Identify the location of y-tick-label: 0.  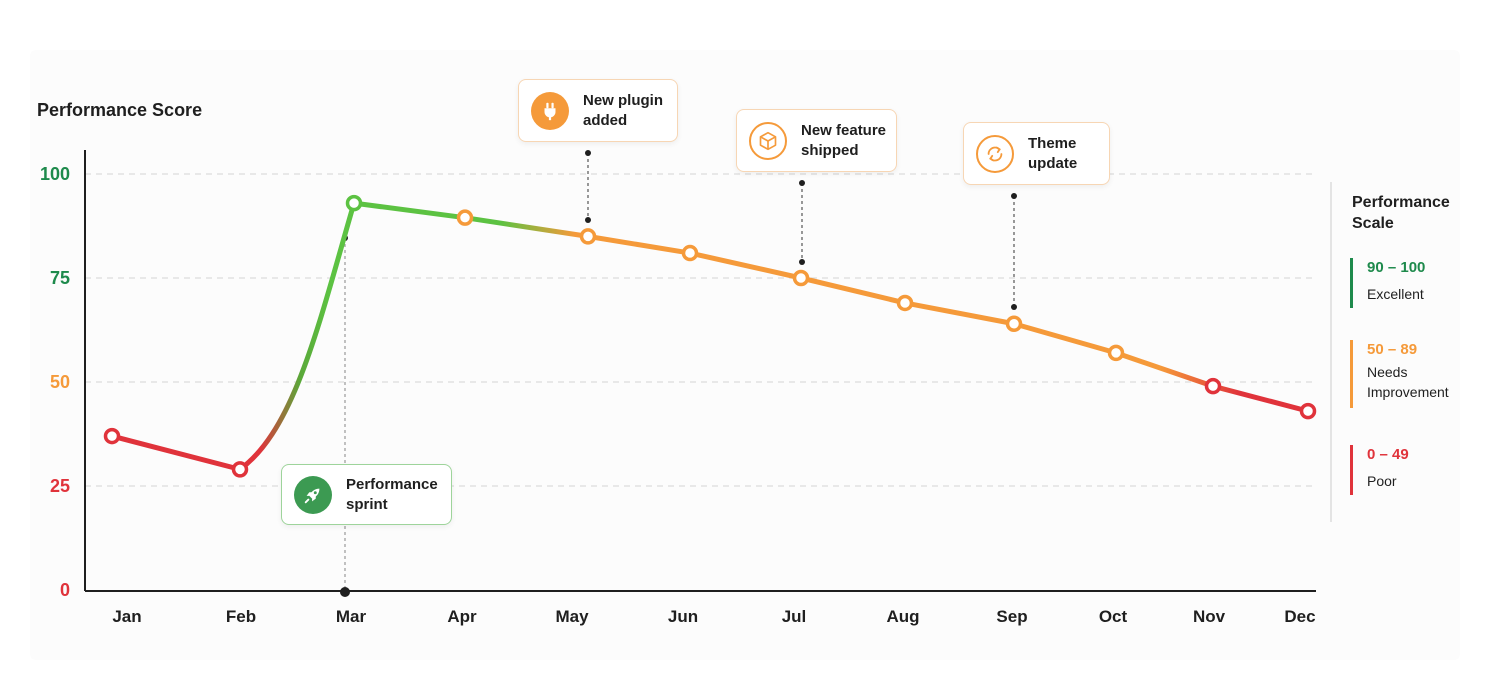
(65, 590).